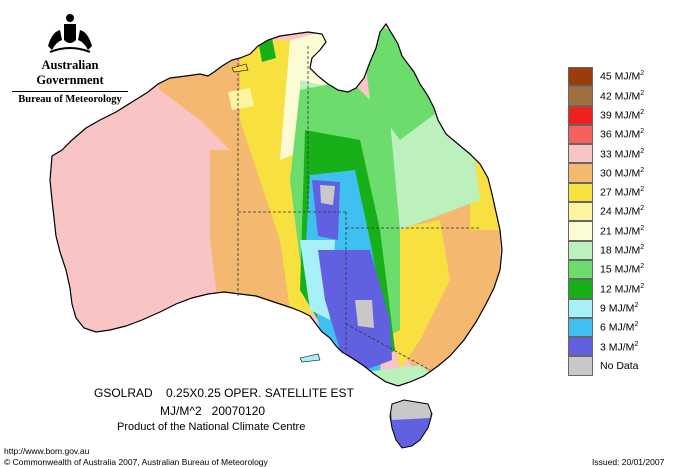  I want to click on header-divider, so click(70, 91).